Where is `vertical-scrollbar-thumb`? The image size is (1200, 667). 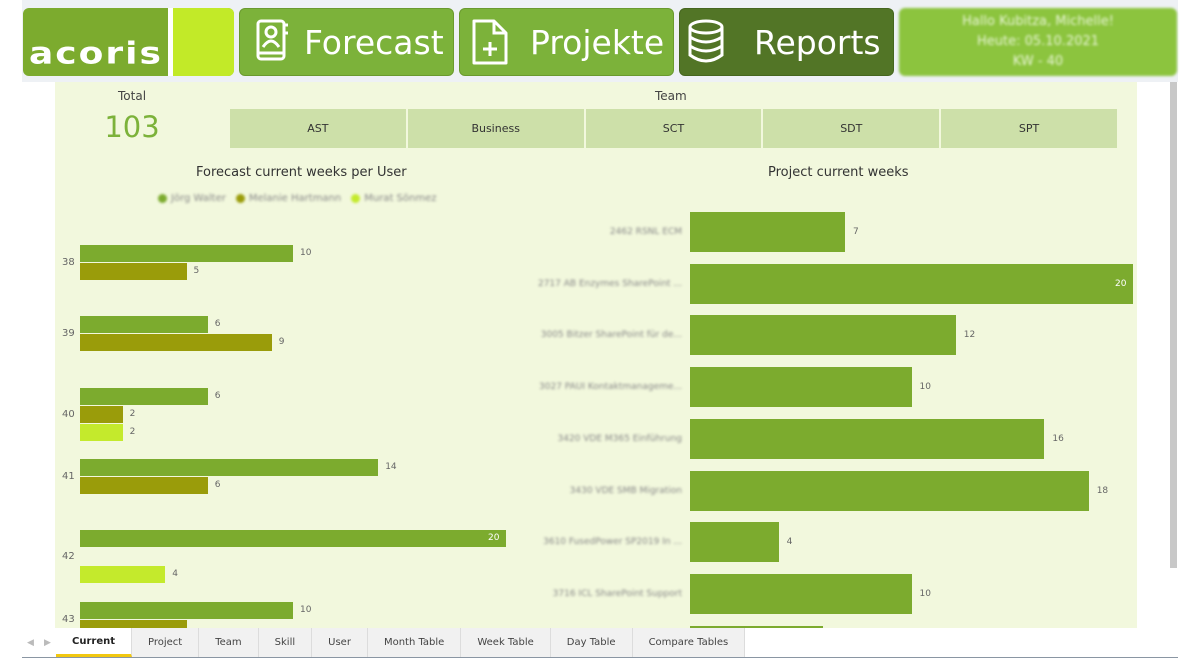
vertical-scrollbar-thumb is located at coordinates (1173, 325).